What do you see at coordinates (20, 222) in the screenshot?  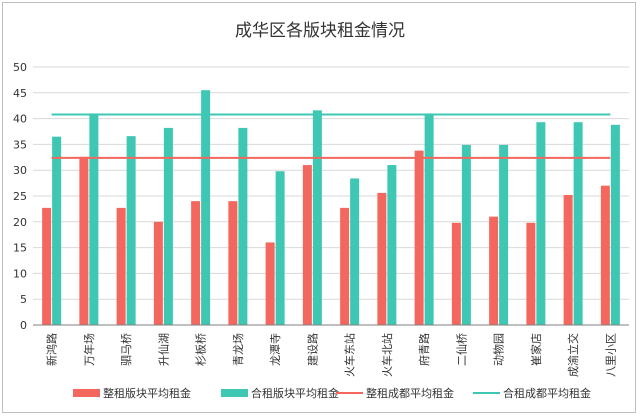 I see `y-tick-label: 20` at bounding box center [20, 222].